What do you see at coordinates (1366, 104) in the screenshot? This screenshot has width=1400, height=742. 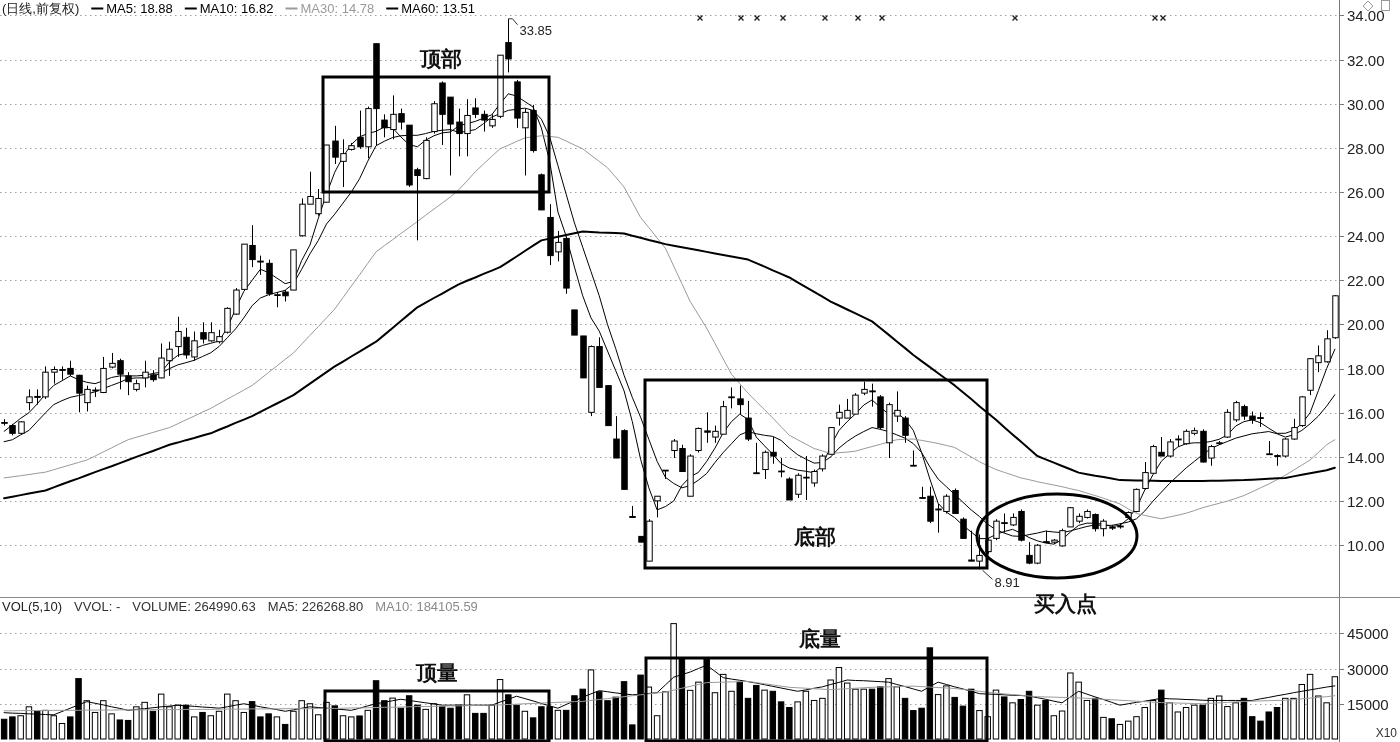 I see `y-tick-label: 30.00` at bounding box center [1366, 104].